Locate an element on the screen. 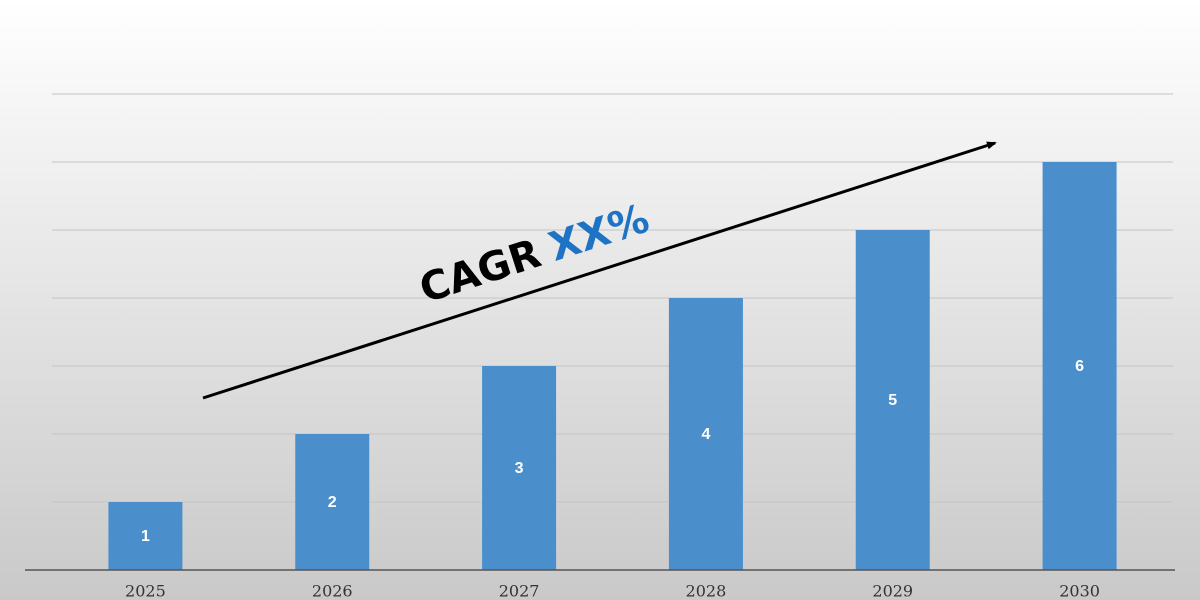 The width and height of the screenshot is (1200, 600). value-label: 3 is located at coordinates (519, 468).